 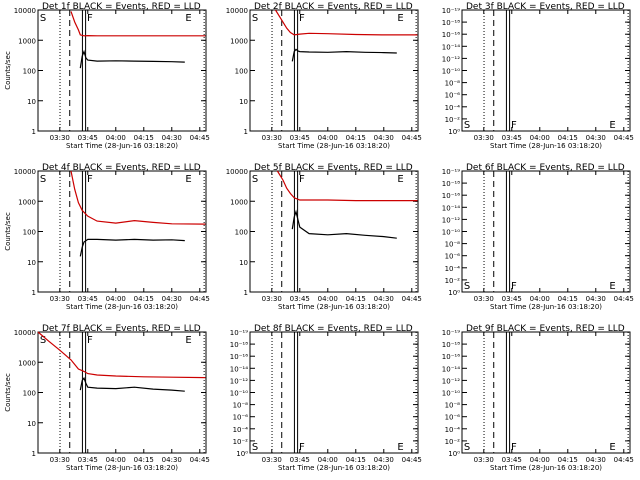 I want to click on panel-title: Det 6f BLACK = Events, RED = LLD, so click(x=545, y=168).